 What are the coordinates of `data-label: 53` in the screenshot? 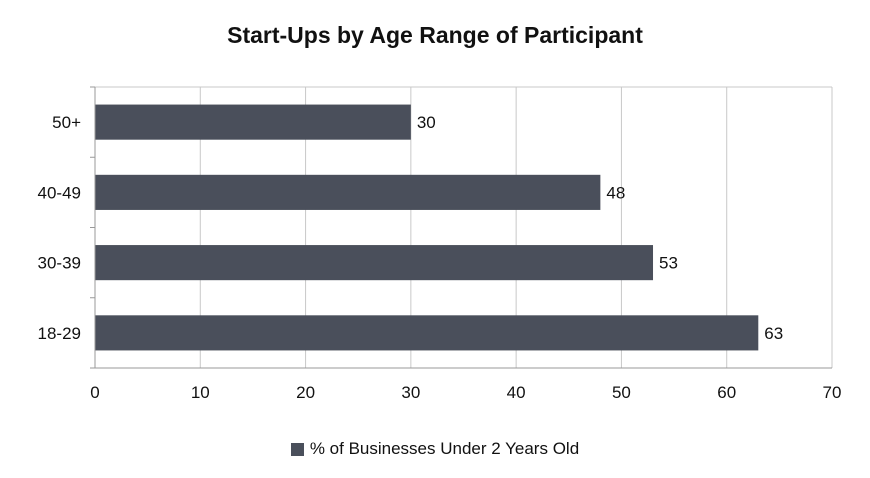 It's located at (668, 263).